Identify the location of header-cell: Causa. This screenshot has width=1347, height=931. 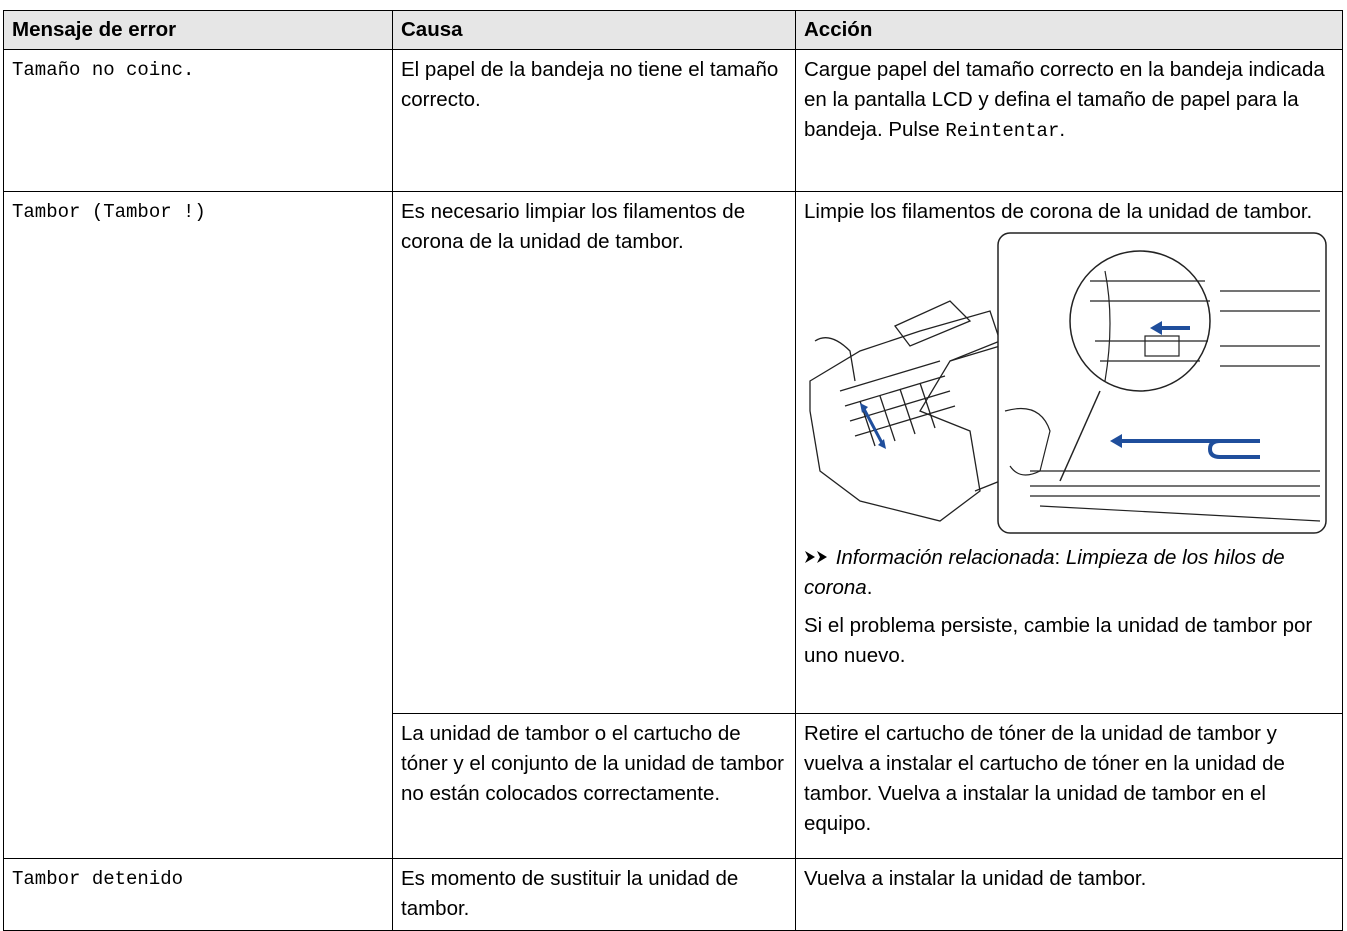
(594, 30).